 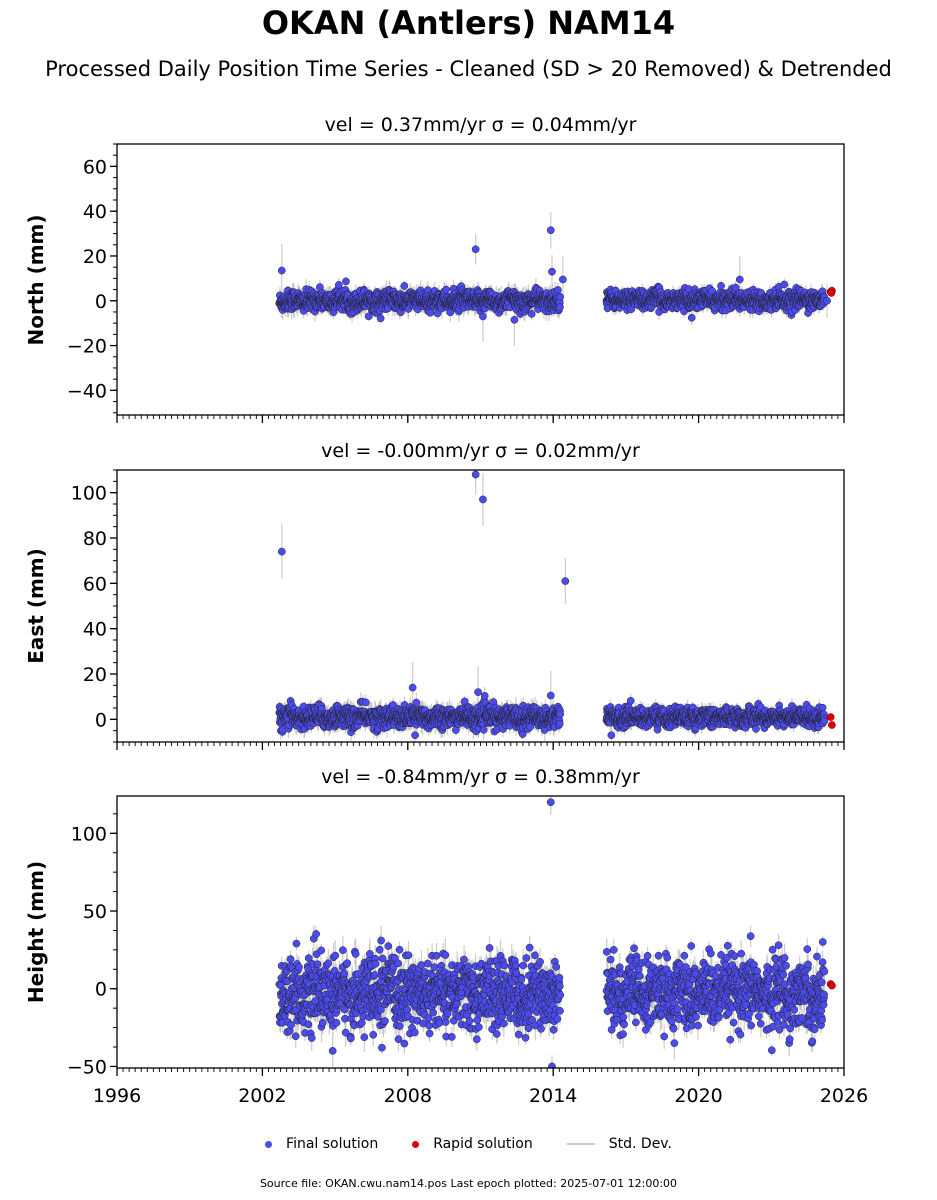 What do you see at coordinates (87, 347) in the screenshot?
I see `y-tick-label: −20` at bounding box center [87, 347].